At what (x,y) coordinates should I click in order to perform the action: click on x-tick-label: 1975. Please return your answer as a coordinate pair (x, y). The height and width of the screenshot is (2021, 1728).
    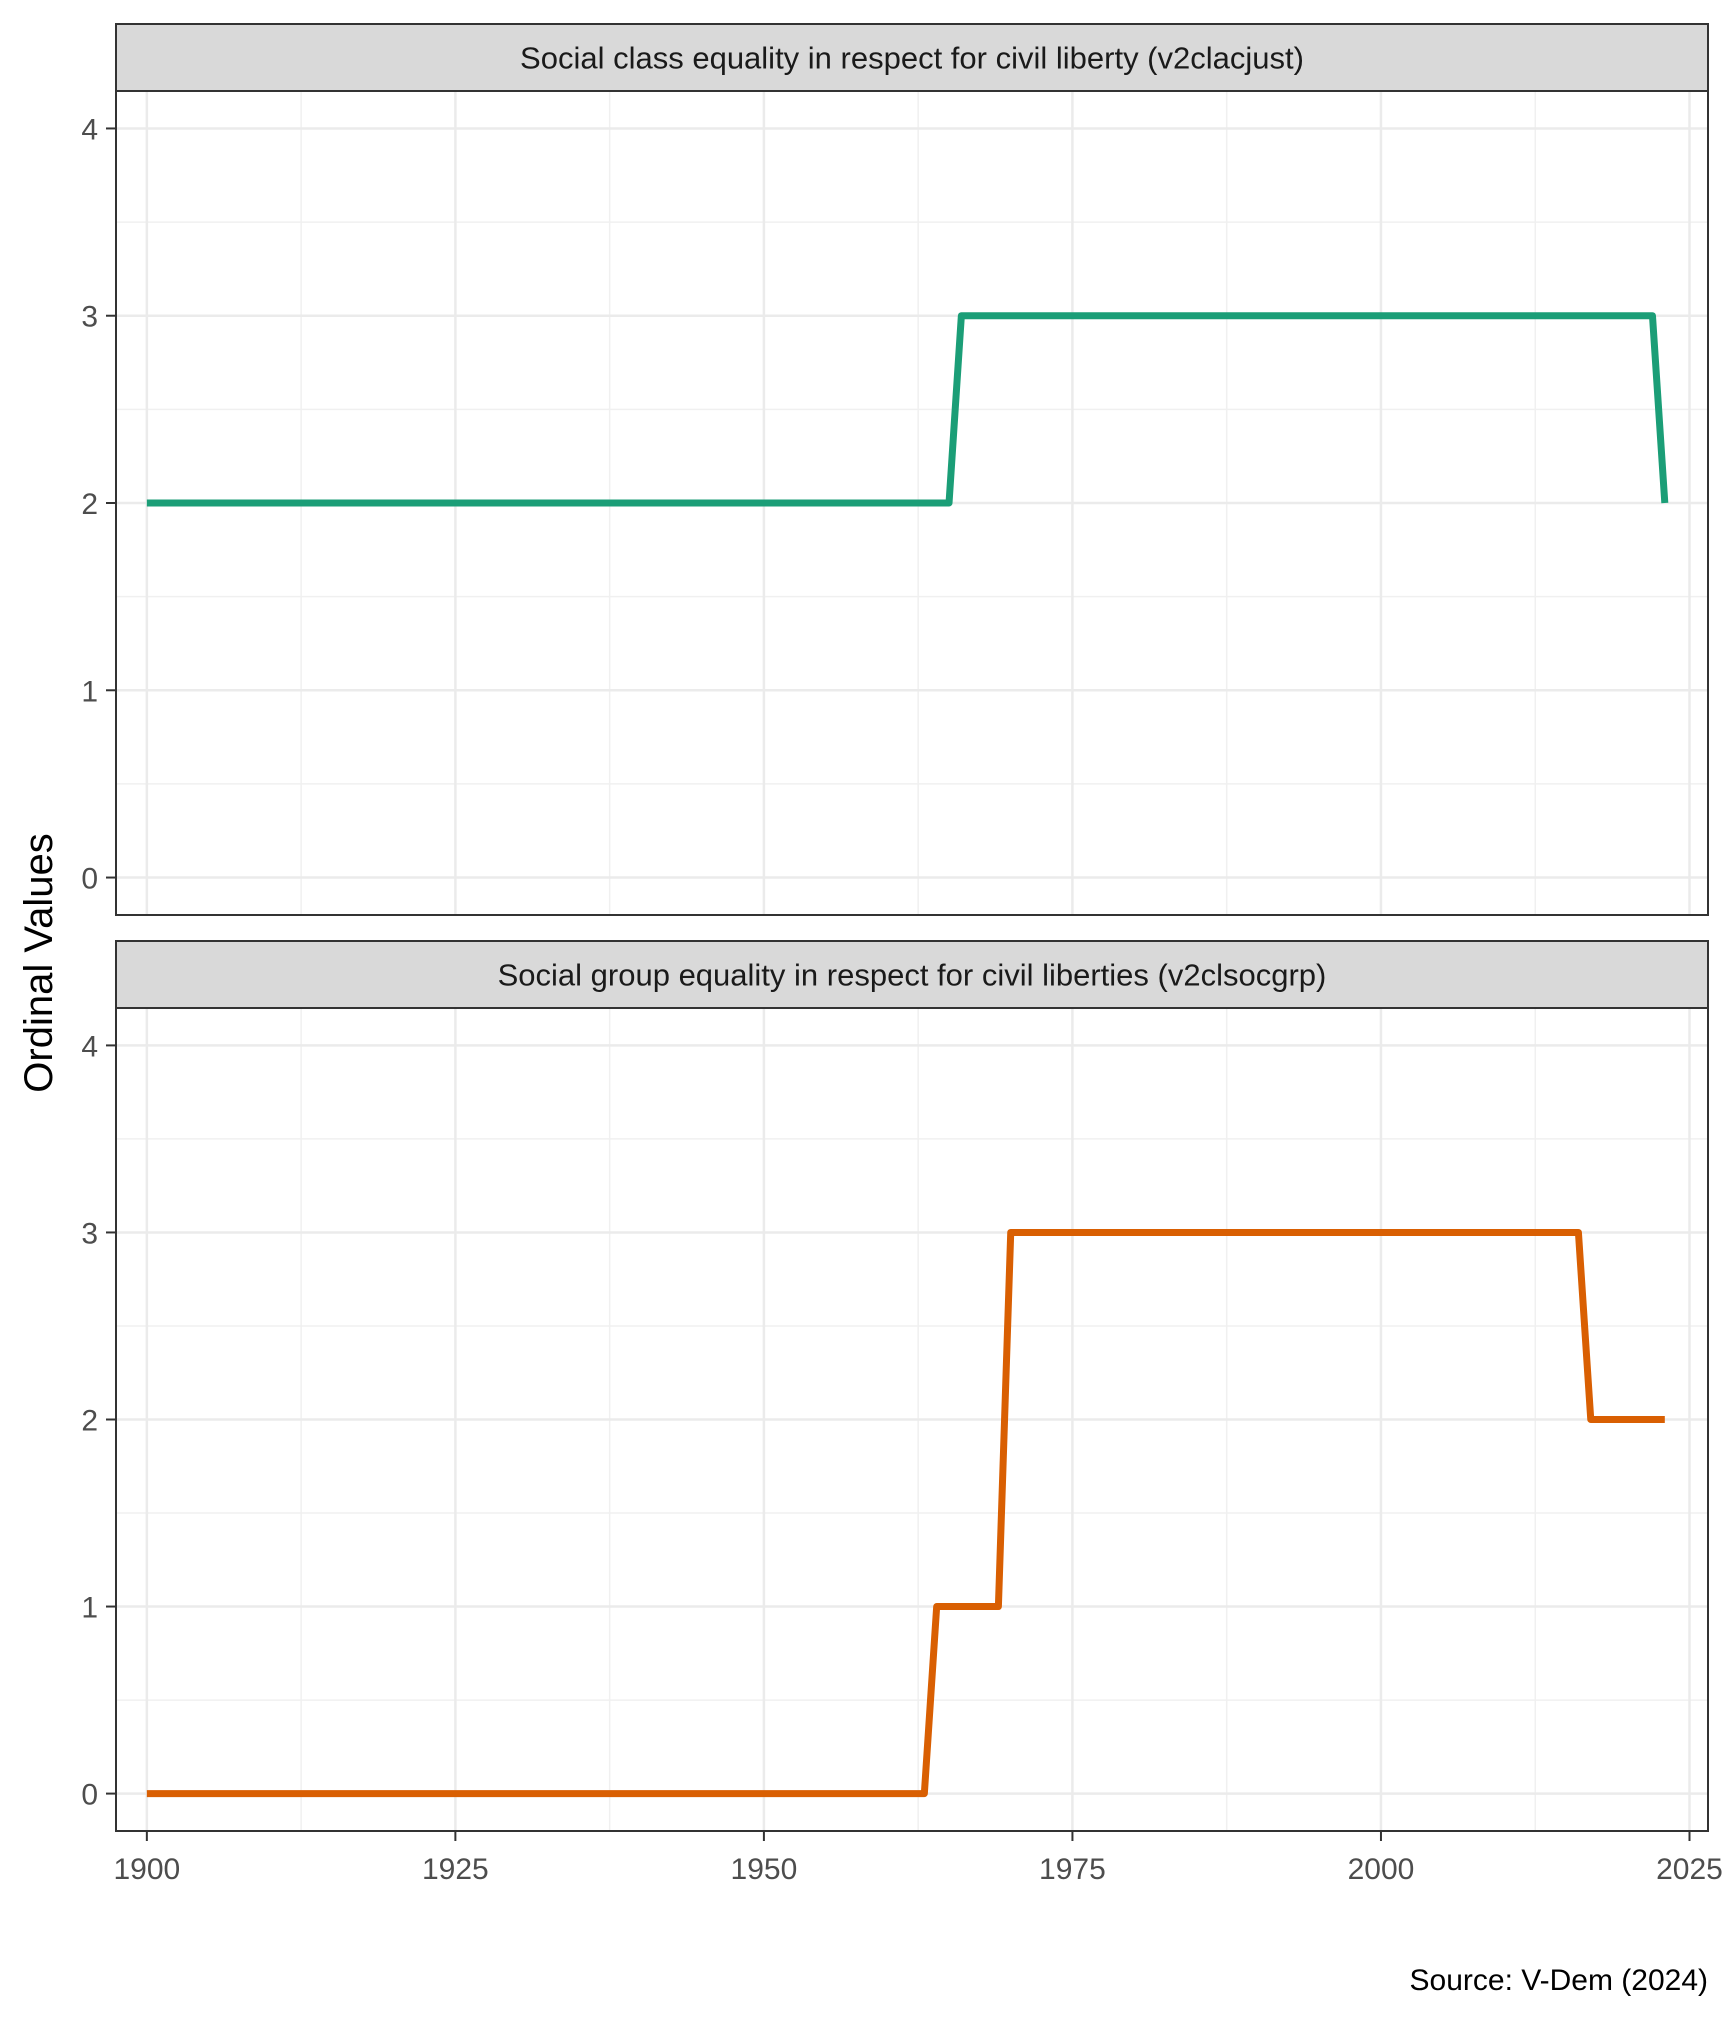
    Looking at the image, I should click on (1072, 1869).